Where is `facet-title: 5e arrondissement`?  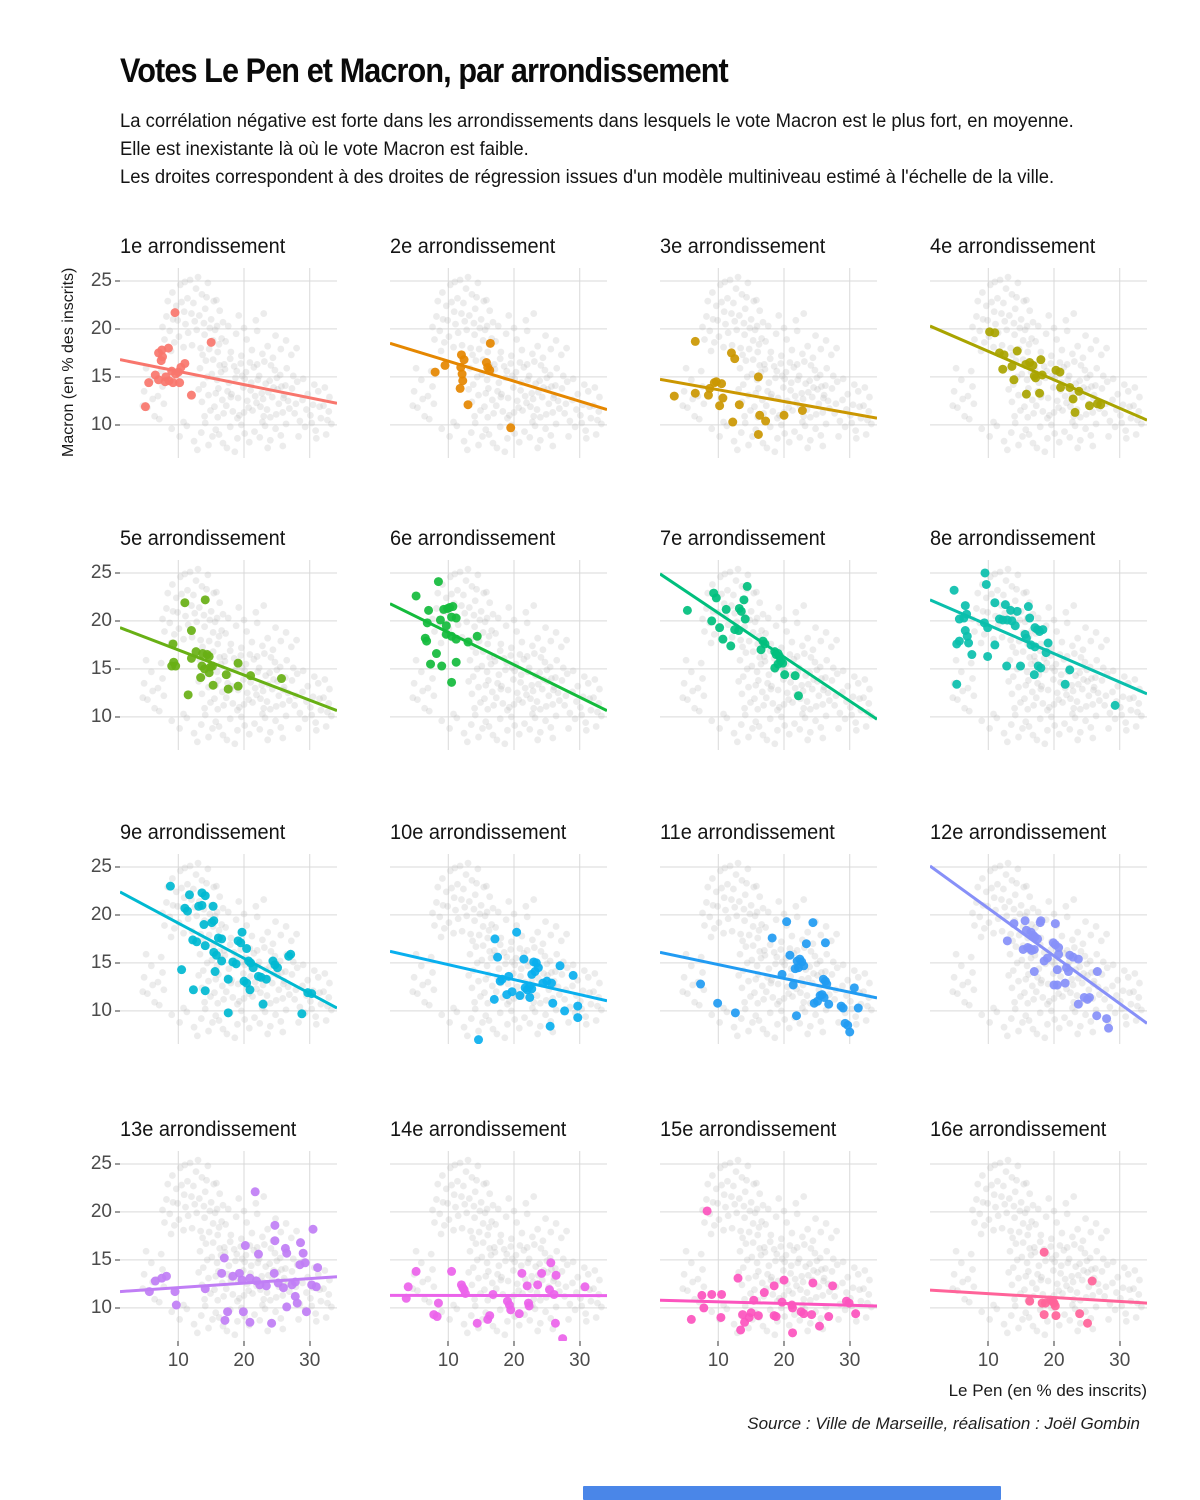 facet-title: 5e arrondissement is located at coordinates (203, 538).